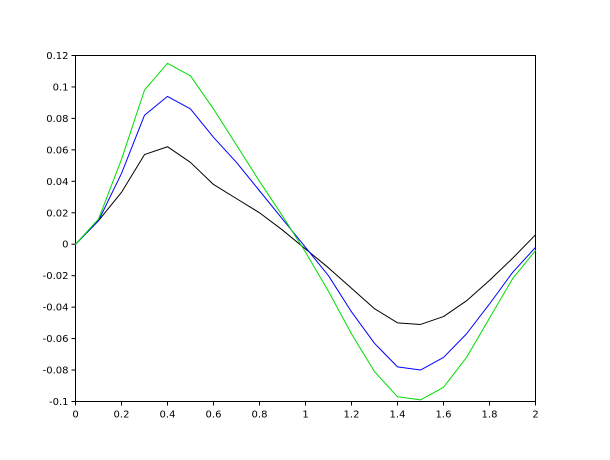  Describe the element at coordinates (61, 87) in the screenshot. I see `y-tick-label: 0.1` at that location.